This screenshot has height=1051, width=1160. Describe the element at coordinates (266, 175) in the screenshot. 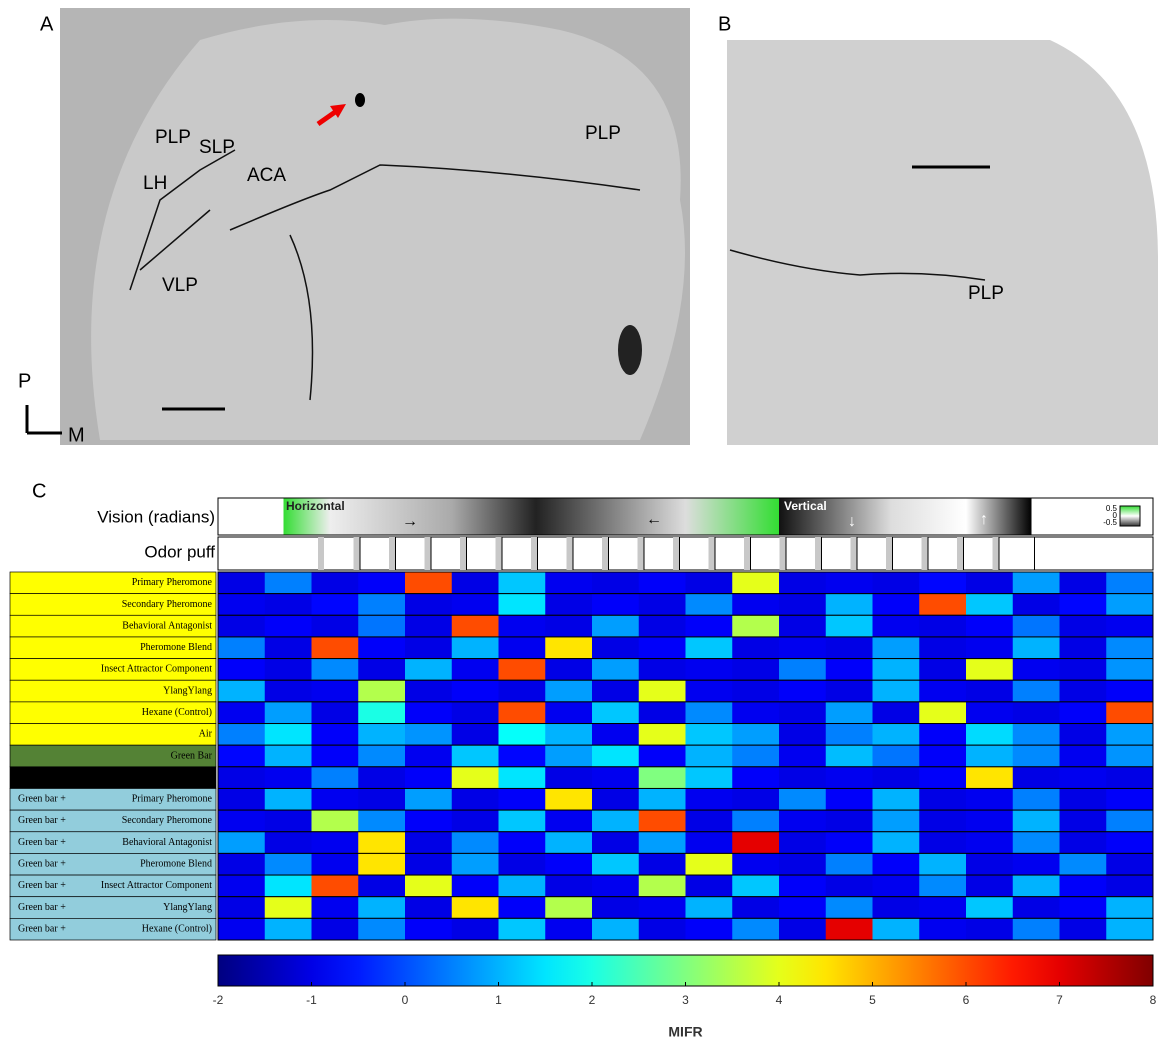

I see `region-label: ACA` at that location.